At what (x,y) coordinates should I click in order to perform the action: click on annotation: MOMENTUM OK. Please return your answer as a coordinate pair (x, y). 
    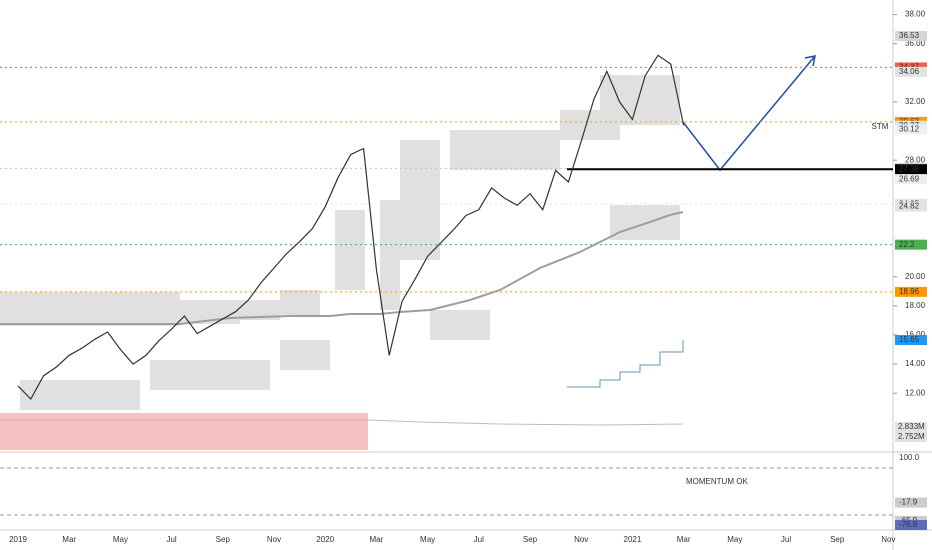
    Looking at the image, I should click on (717, 481).